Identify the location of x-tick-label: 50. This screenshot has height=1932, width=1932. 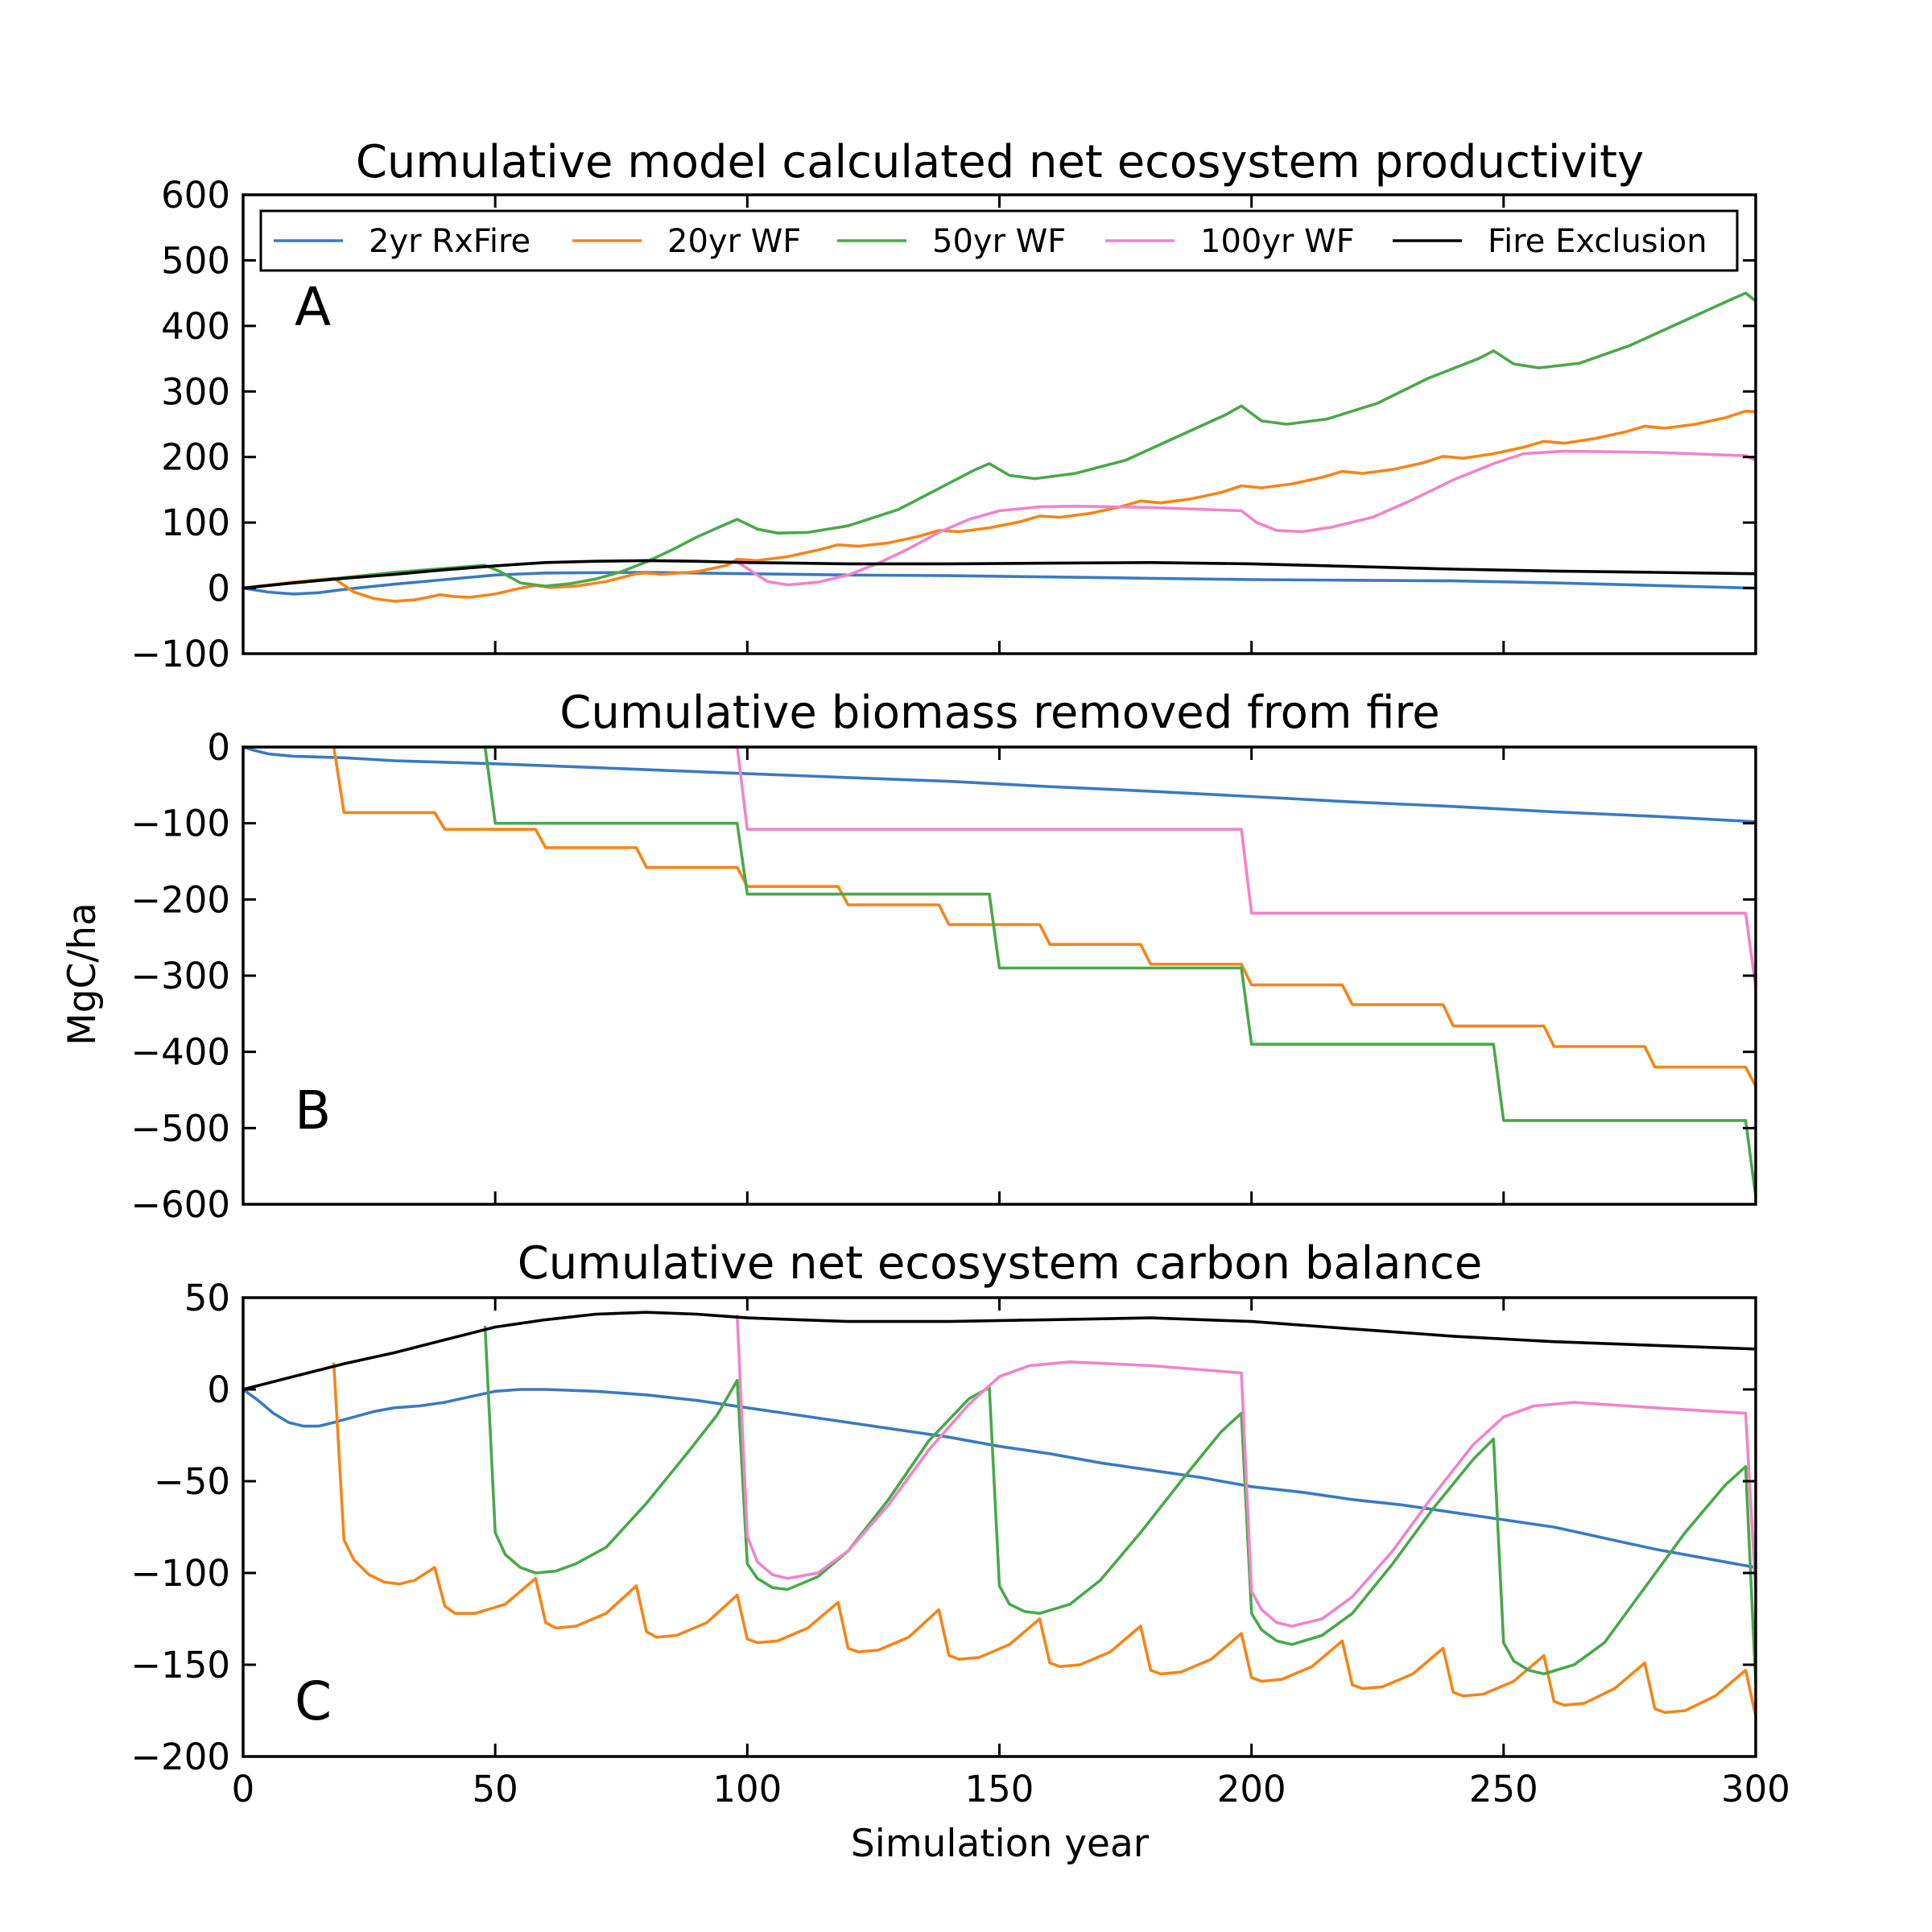
(495, 1789).